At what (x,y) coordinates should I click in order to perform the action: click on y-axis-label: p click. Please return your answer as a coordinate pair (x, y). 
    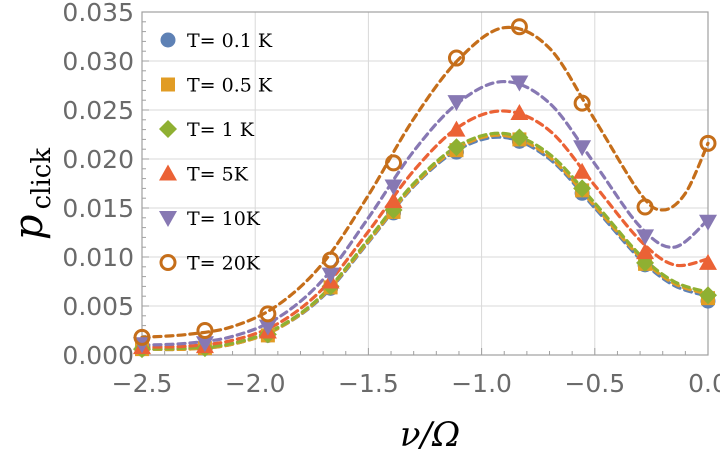
    Looking at the image, I should click on (31, 194).